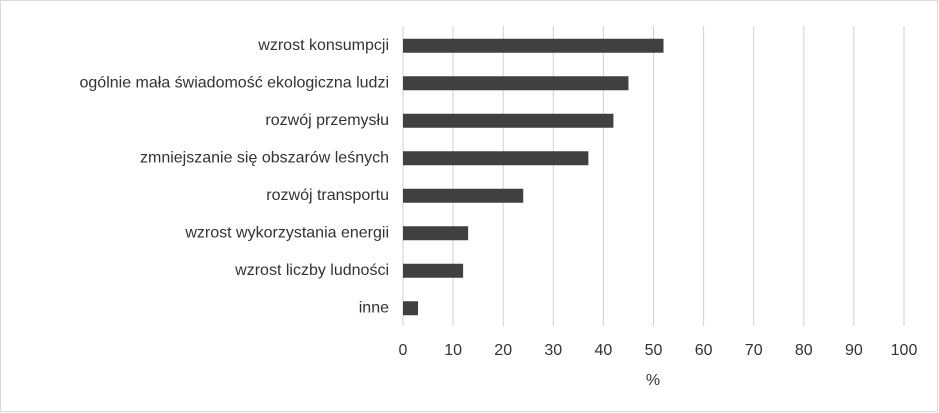 This screenshot has height=413, width=939. Describe the element at coordinates (854, 350) in the screenshot. I see `x-tick-label: 90` at that location.